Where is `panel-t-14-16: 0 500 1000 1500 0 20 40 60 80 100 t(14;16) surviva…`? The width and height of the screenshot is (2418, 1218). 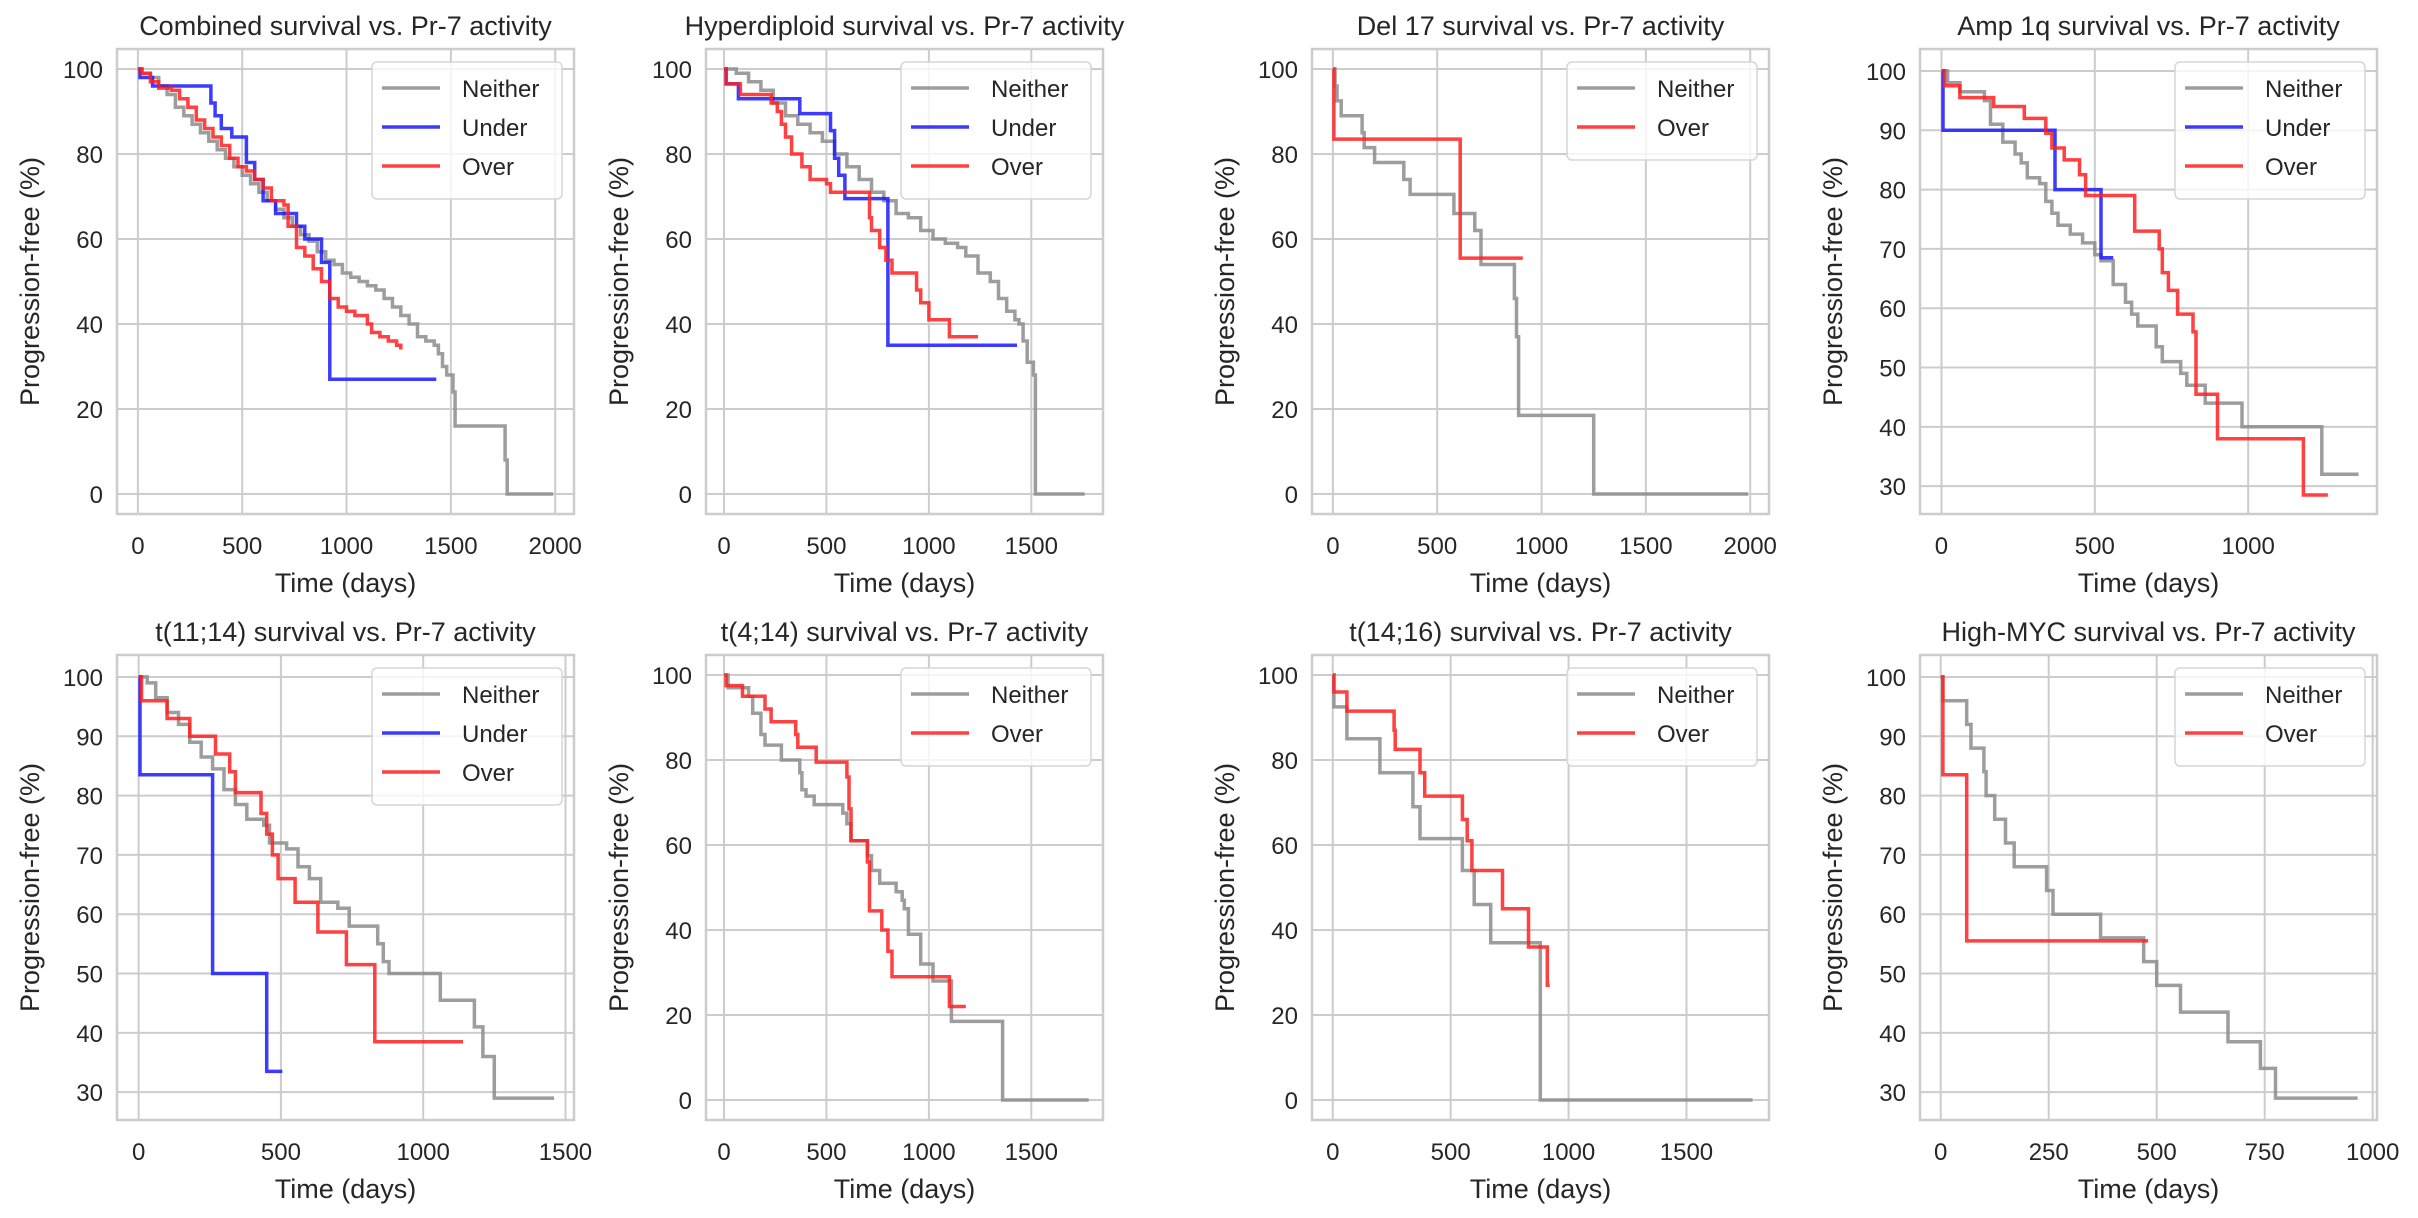
panel-t-14-16: 0 500 1000 1500 0 20 40 60 80 100 t(14;16) surviva… is located at coordinates (1490, 910).